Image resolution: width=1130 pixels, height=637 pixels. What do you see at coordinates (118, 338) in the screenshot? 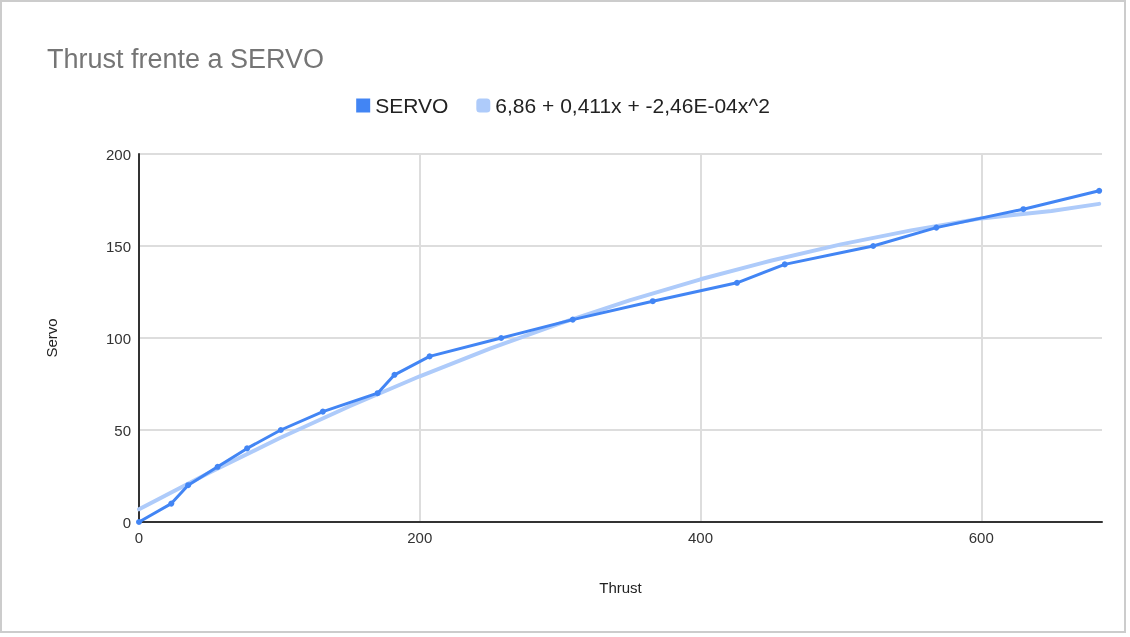
I see `y-tick-label: 100` at bounding box center [118, 338].